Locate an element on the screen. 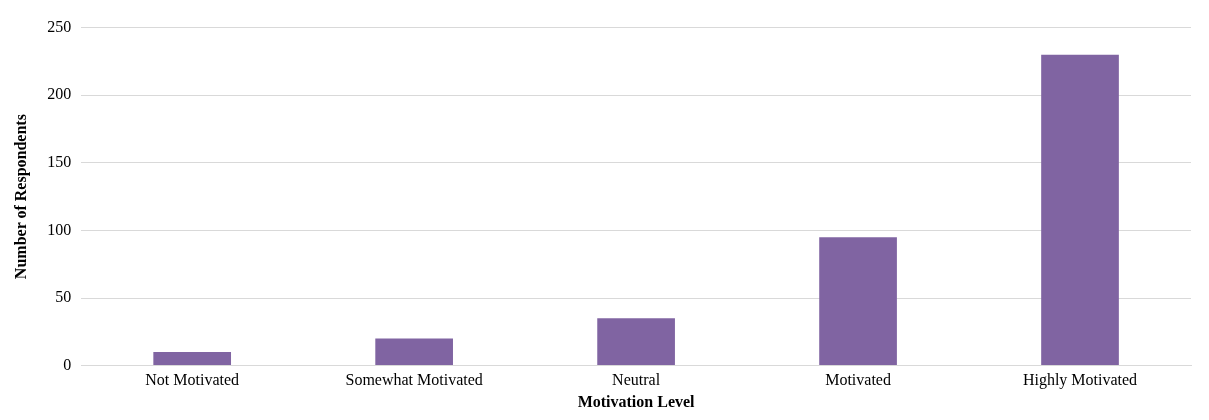  y-tick-label: 50 is located at coordinates (63, 297).